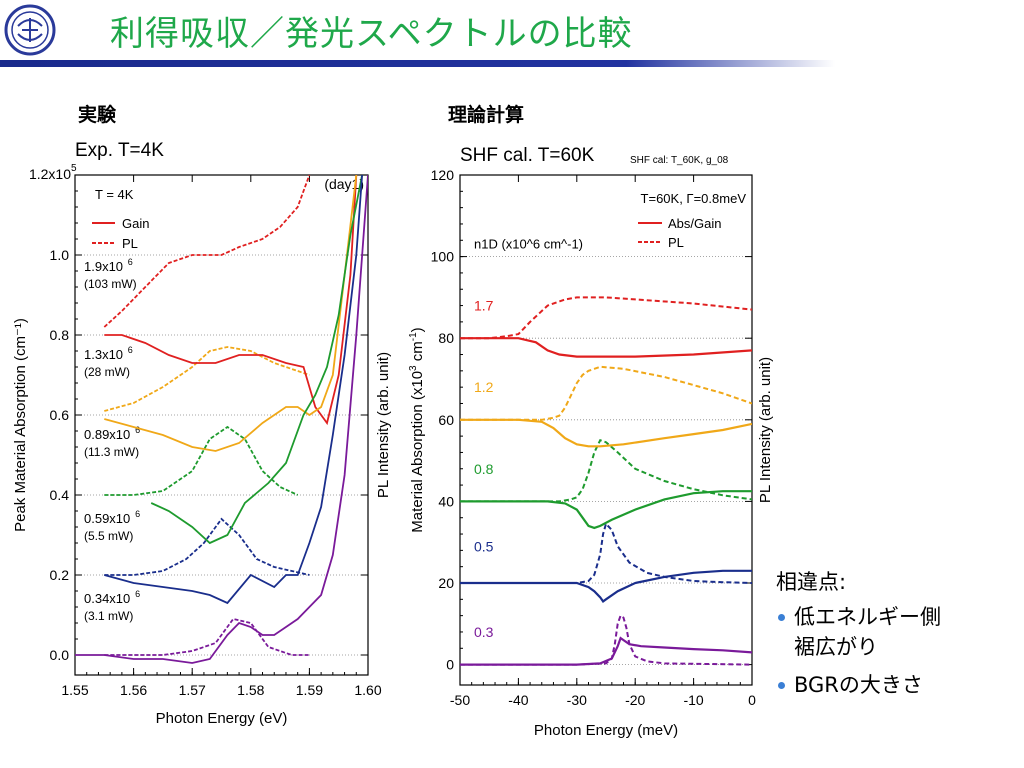  Describe the element at coordinates (60, 575) in the screenshot. I see `y-tick-label: 0.2` at that location.